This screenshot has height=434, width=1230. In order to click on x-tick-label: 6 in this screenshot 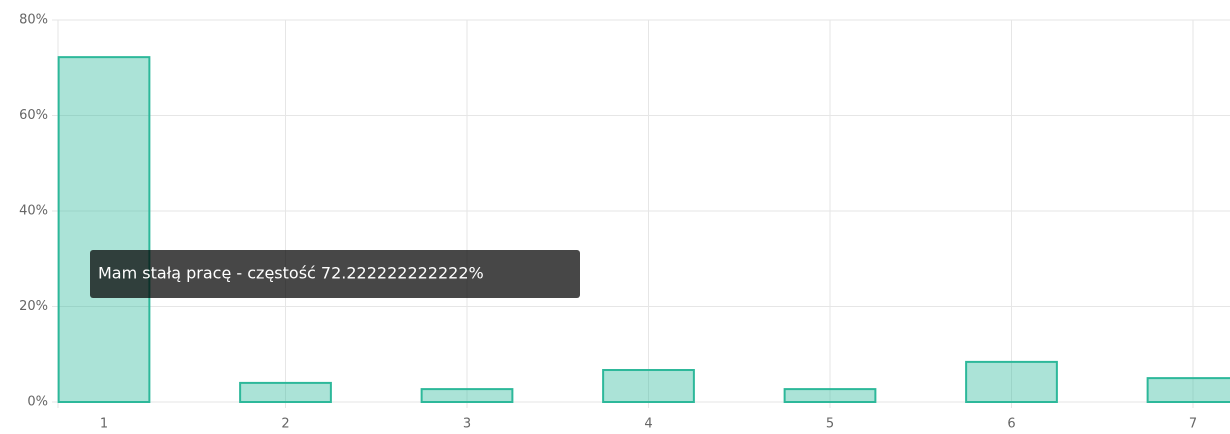, I will do `click(1011, 424)`.